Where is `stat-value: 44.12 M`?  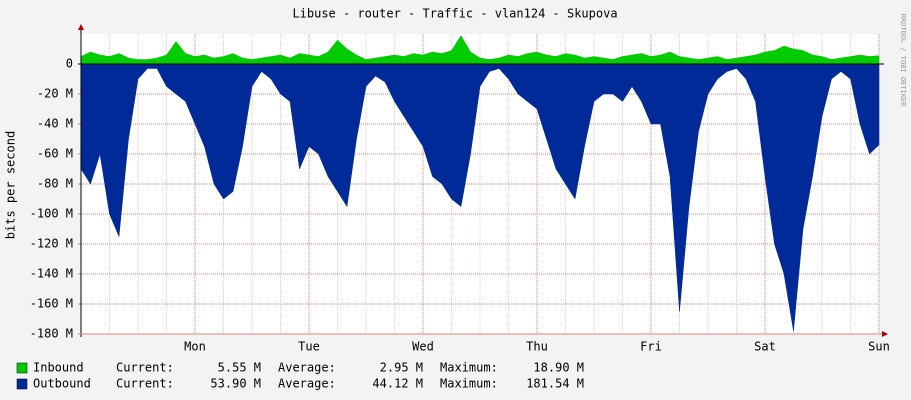
stat-value: 44.12 M is located at coordinates (397, 384).